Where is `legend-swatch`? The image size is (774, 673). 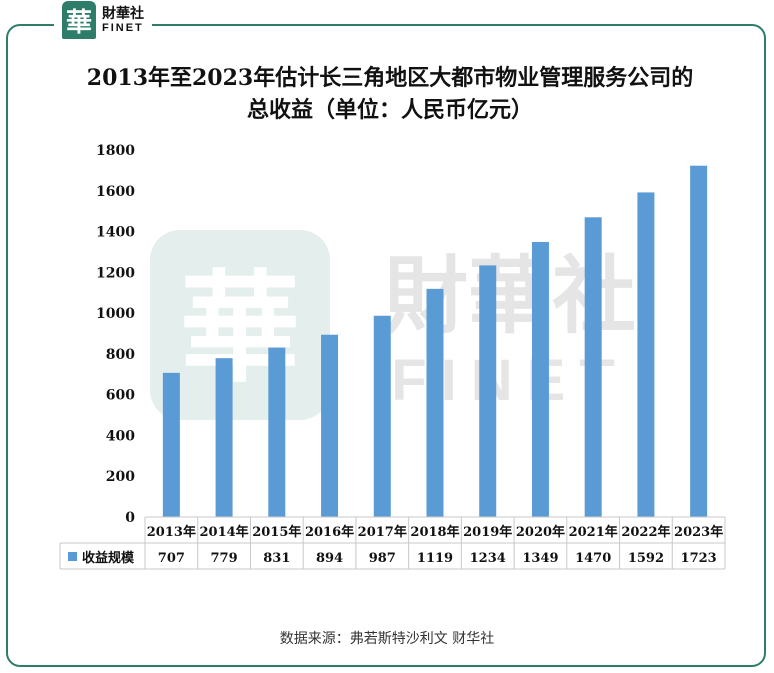 legend-swatch is located at coordinates (72, 556).